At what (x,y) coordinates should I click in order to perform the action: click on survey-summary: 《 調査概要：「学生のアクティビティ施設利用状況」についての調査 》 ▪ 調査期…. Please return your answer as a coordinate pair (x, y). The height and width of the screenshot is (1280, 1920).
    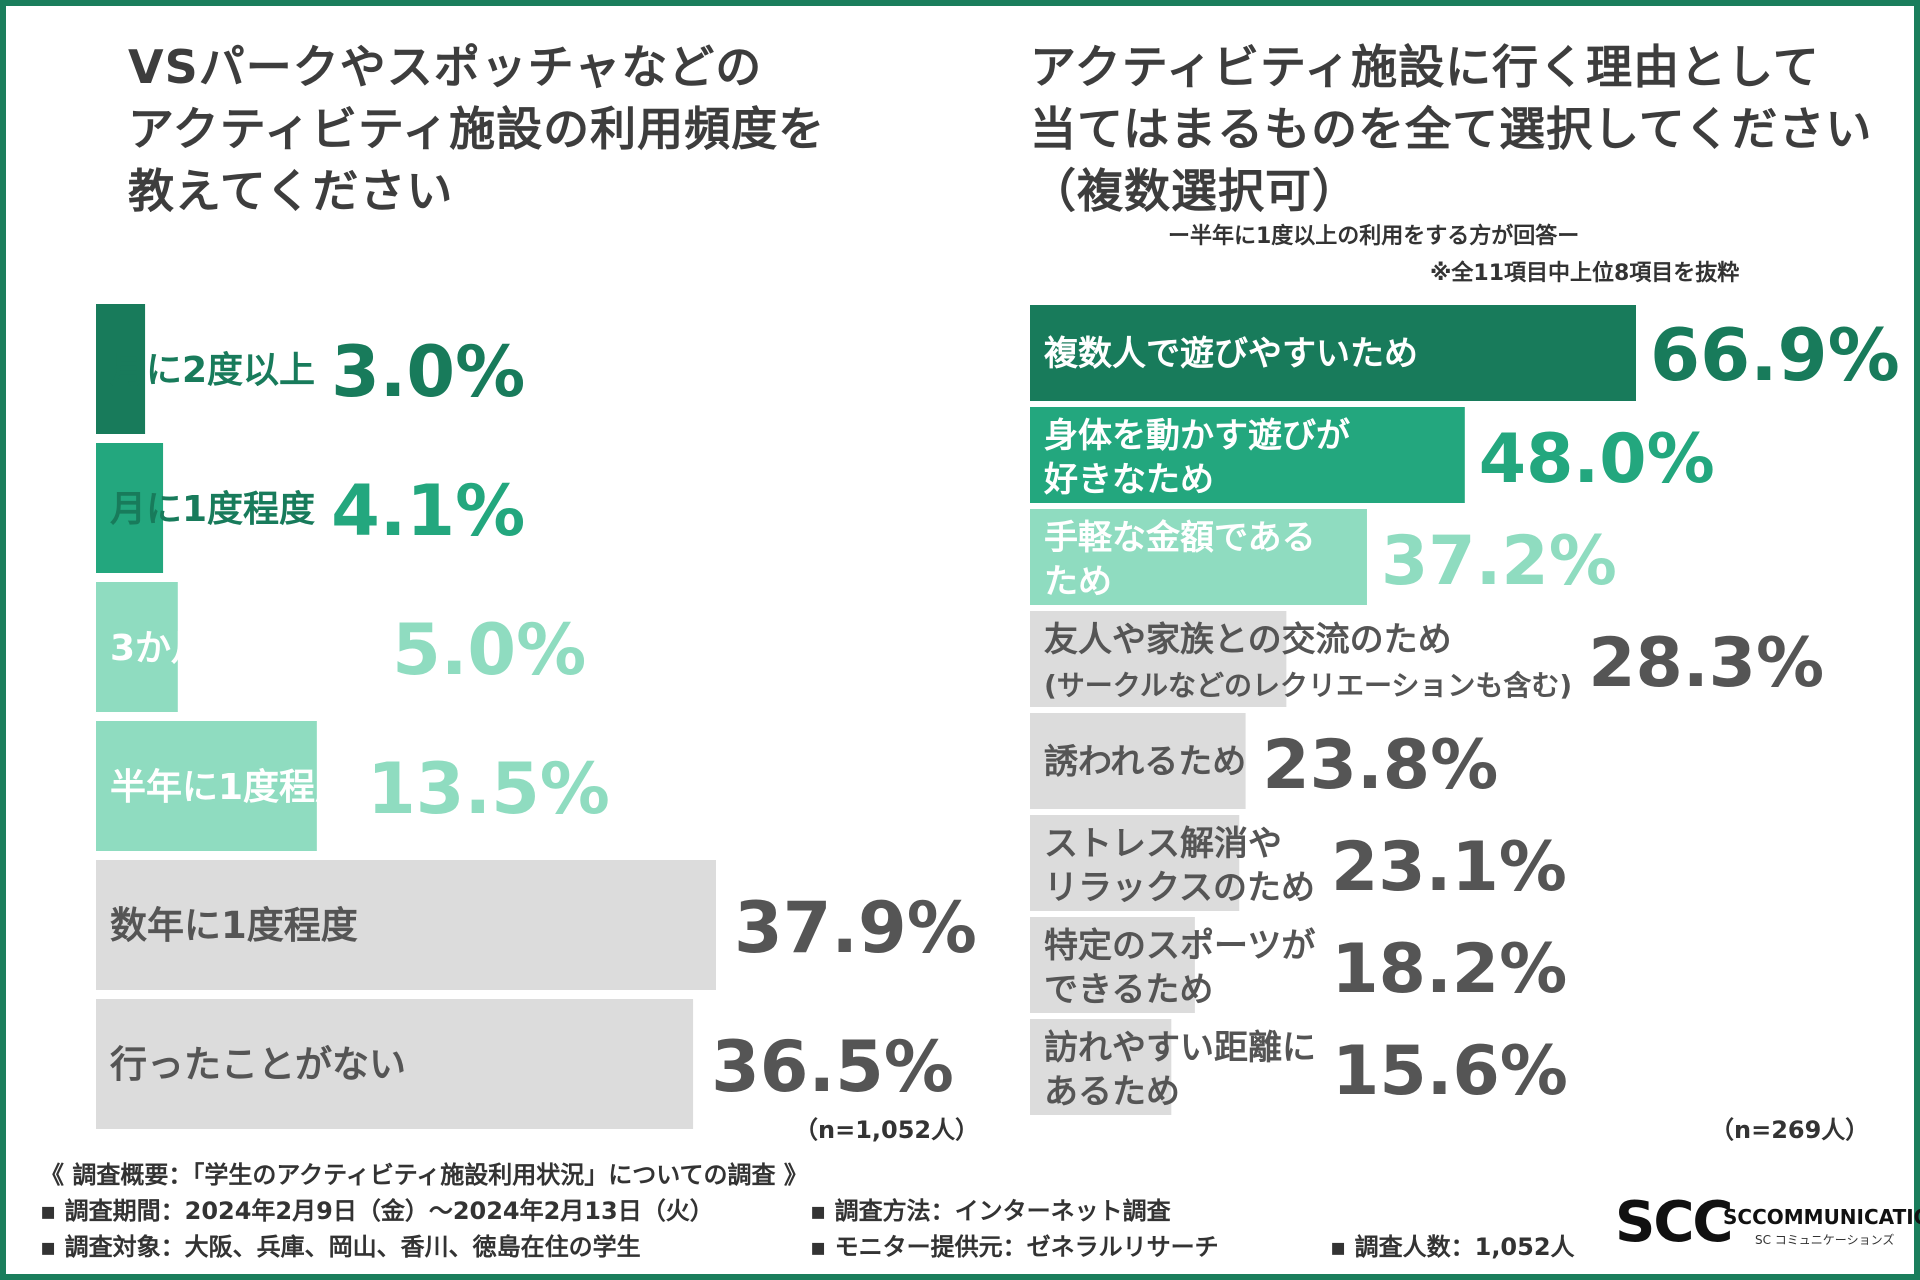
    Looking at the image, I should click on (820, 1212).